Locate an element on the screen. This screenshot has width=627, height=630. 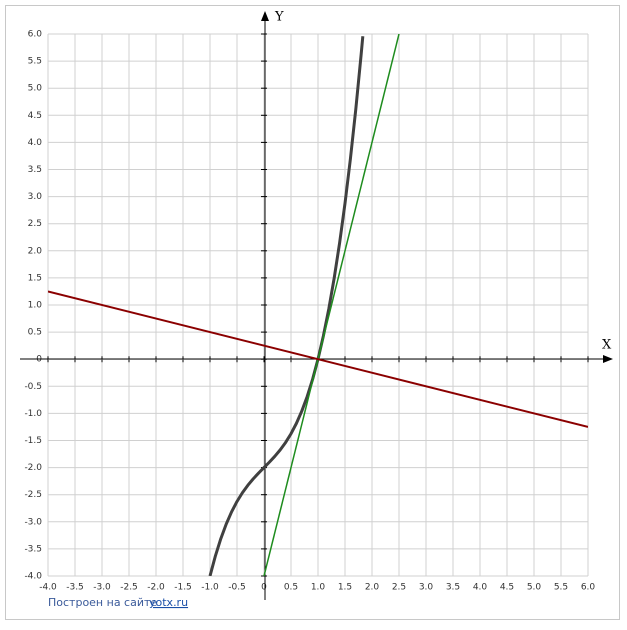
x-tick-label: -3.5 is located at coordinates (75, 588).